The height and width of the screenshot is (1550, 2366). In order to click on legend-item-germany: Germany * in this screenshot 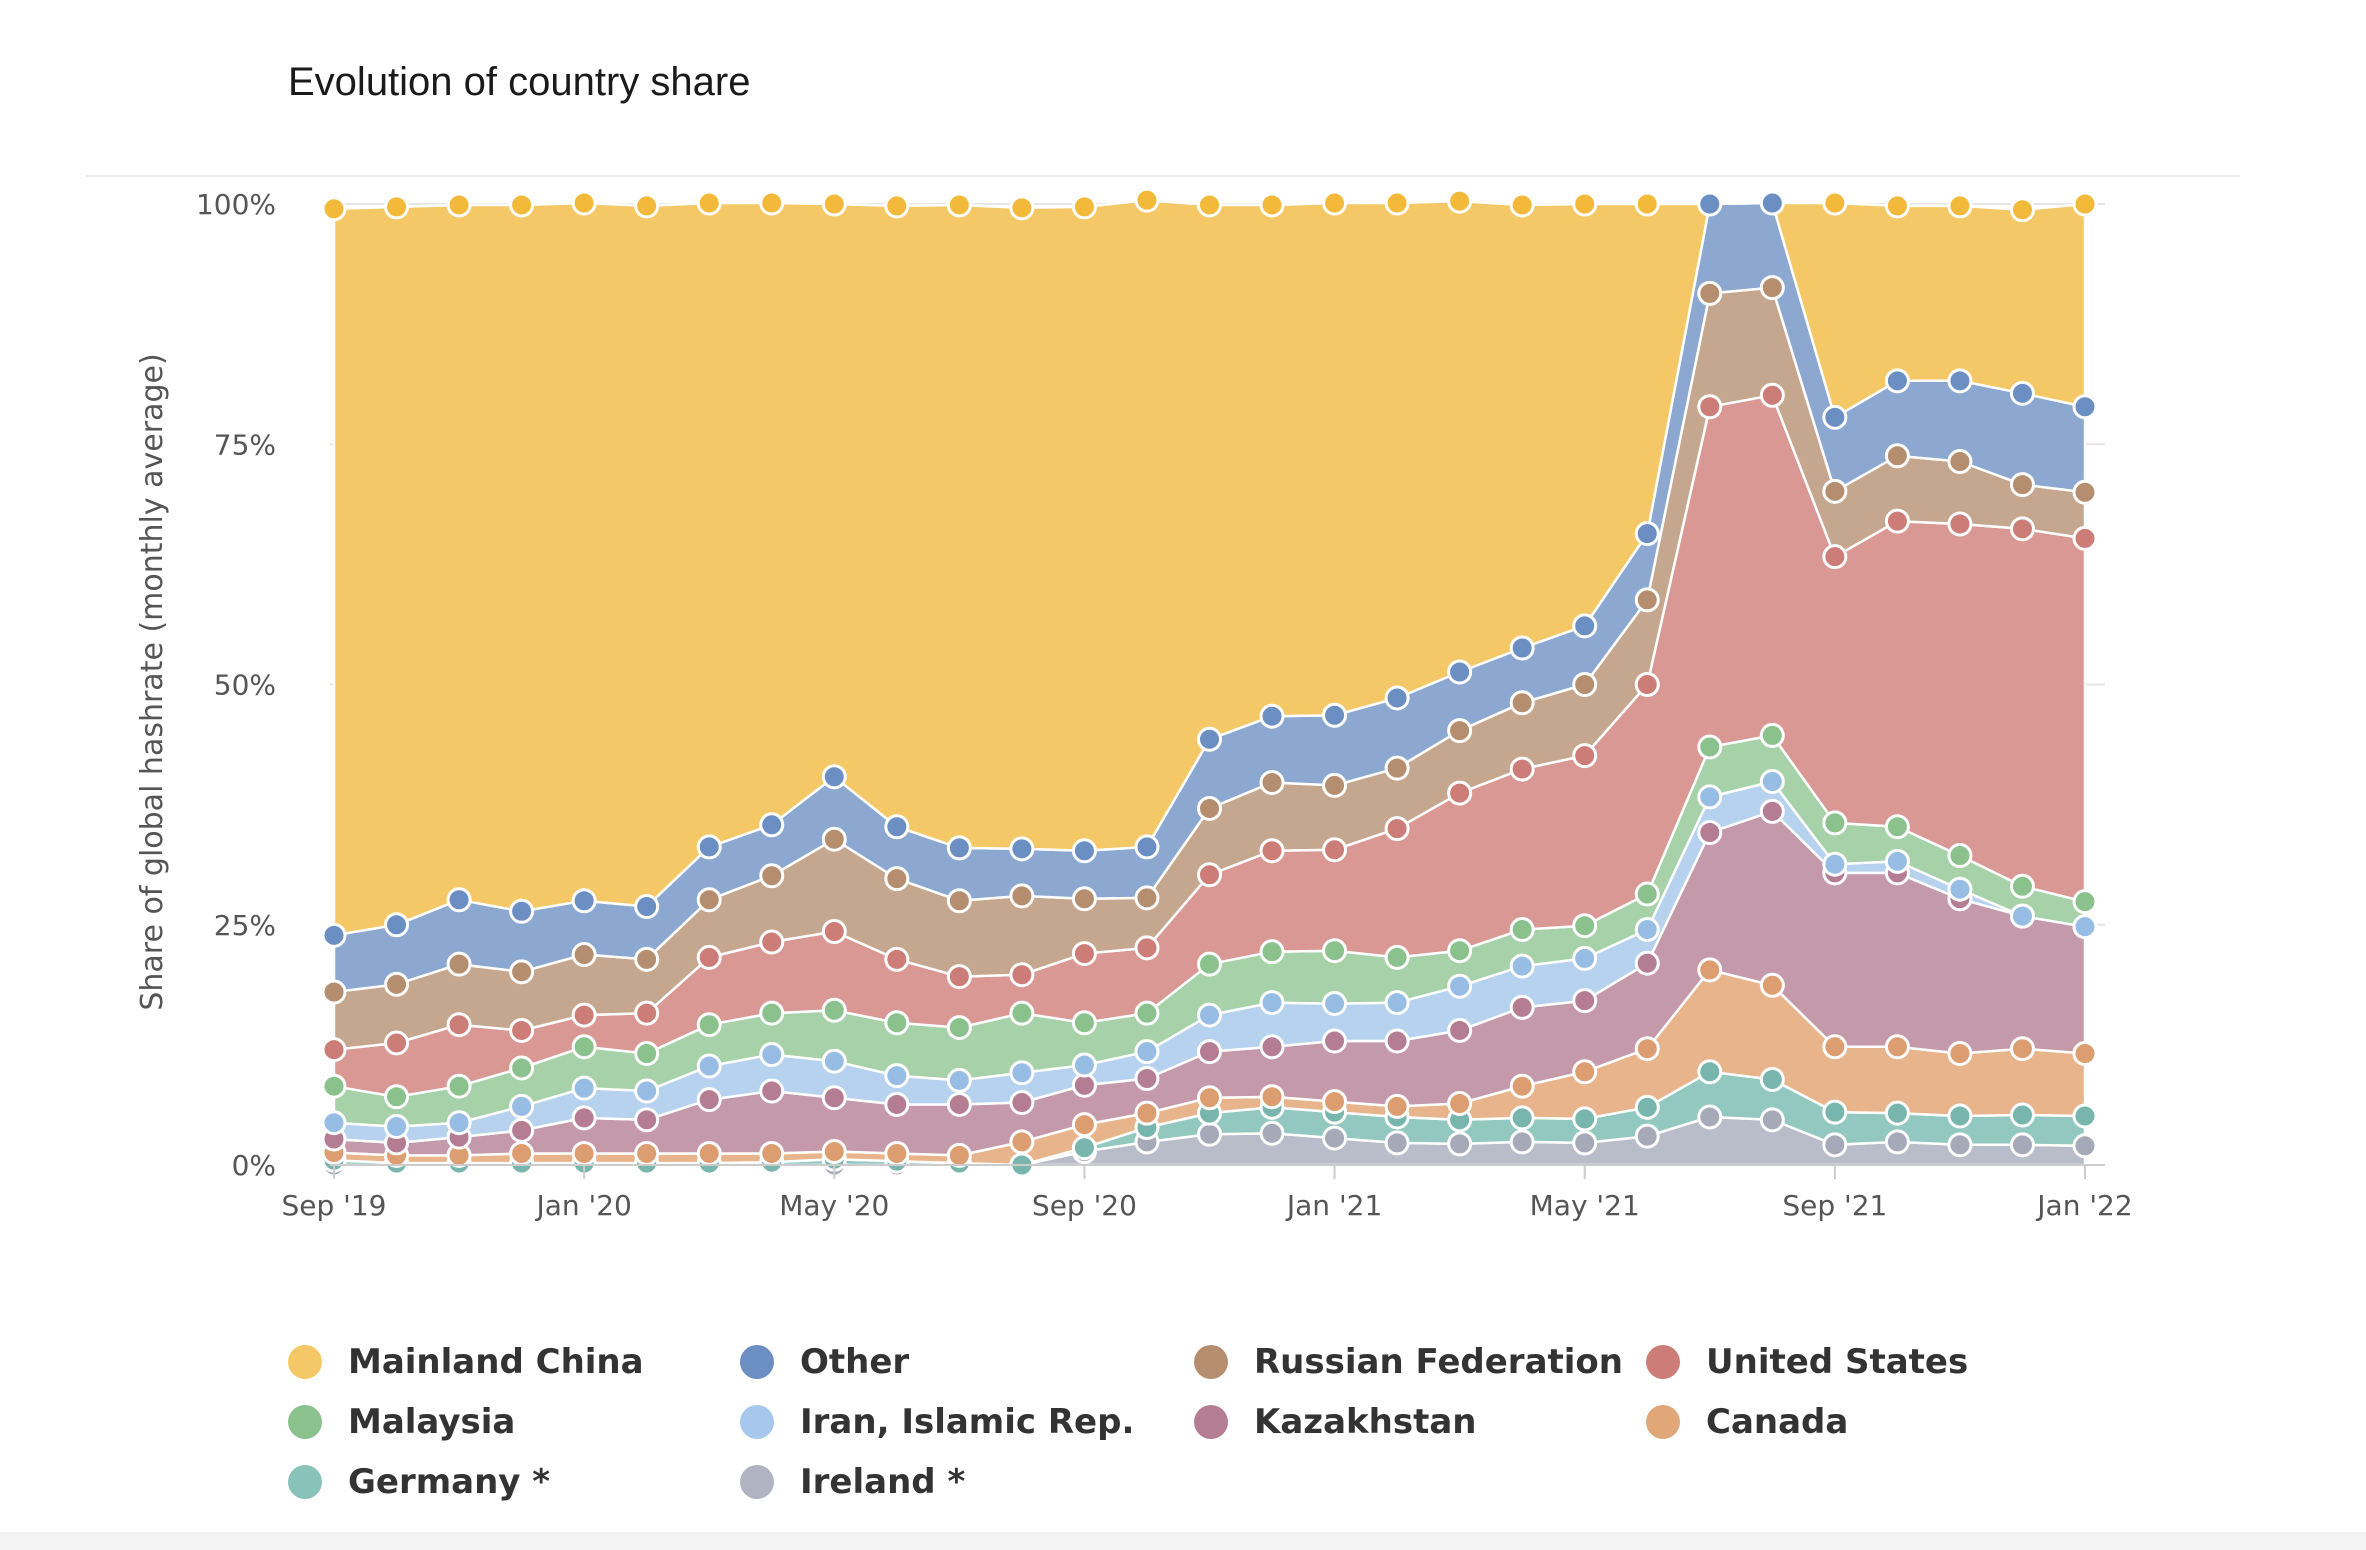, I will do `click(419, 1482)`.